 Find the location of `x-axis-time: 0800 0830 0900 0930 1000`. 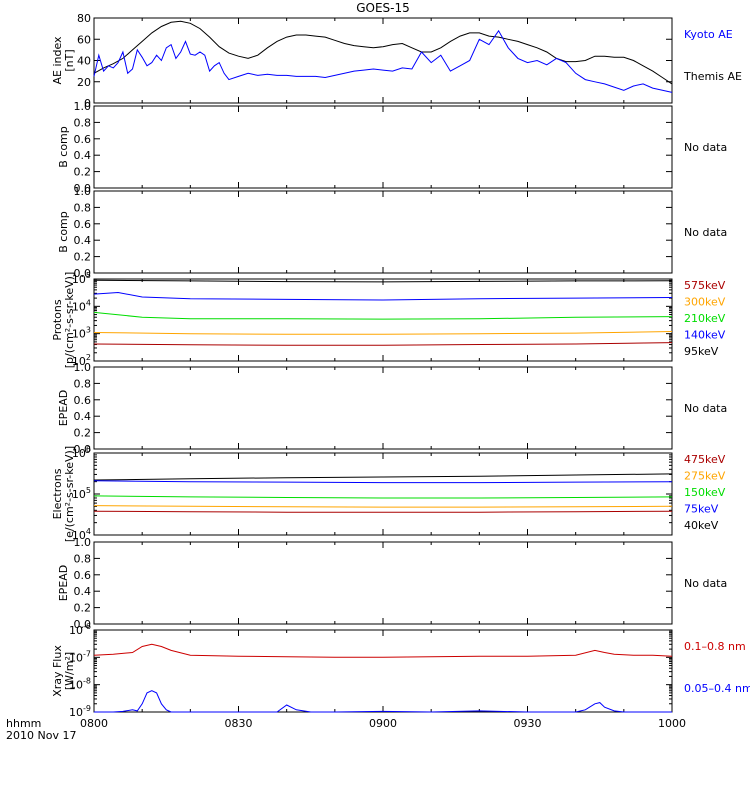

x-axis-time: 0800 0830 0900 0930 1000 is located at coordinates (383, 723).